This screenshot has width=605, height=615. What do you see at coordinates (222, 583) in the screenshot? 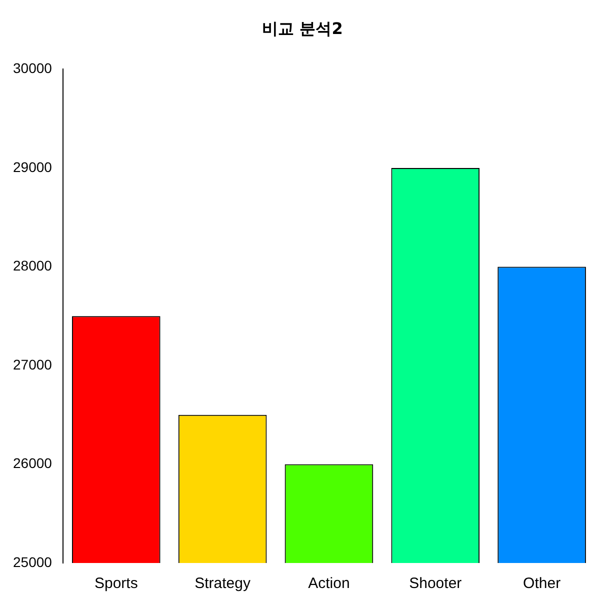
I see `x-tick-label: Strategy` at bounding box center [222, 583].